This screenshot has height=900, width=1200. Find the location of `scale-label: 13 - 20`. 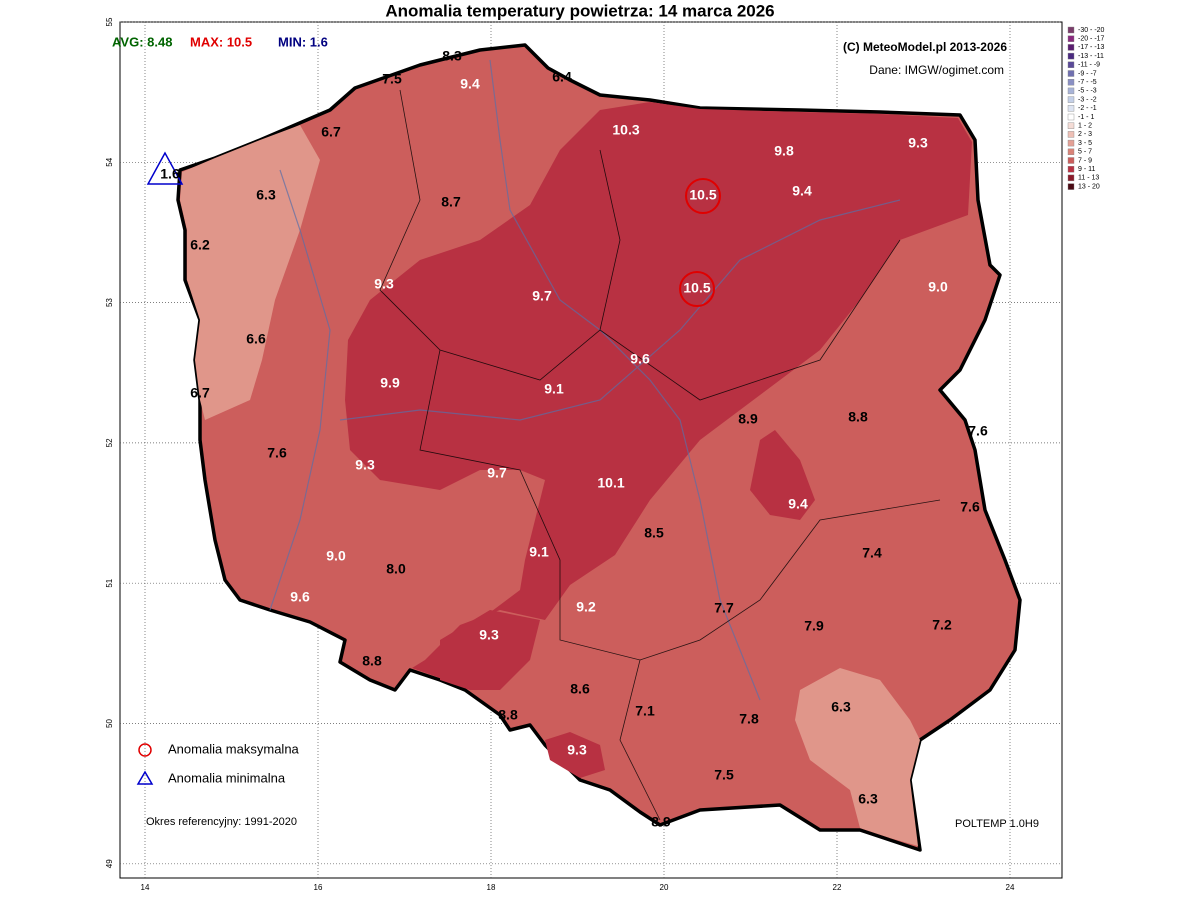

scale-label: 13 - 20 is located at coordinates (1089, 186).